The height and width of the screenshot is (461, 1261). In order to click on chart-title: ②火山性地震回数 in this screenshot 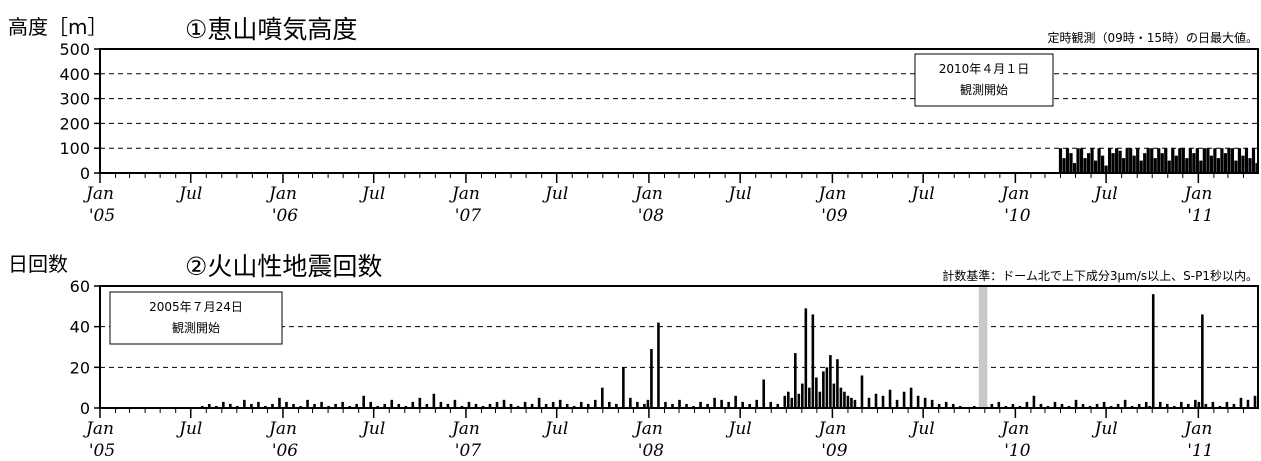, I will do `click(283, 266)`.